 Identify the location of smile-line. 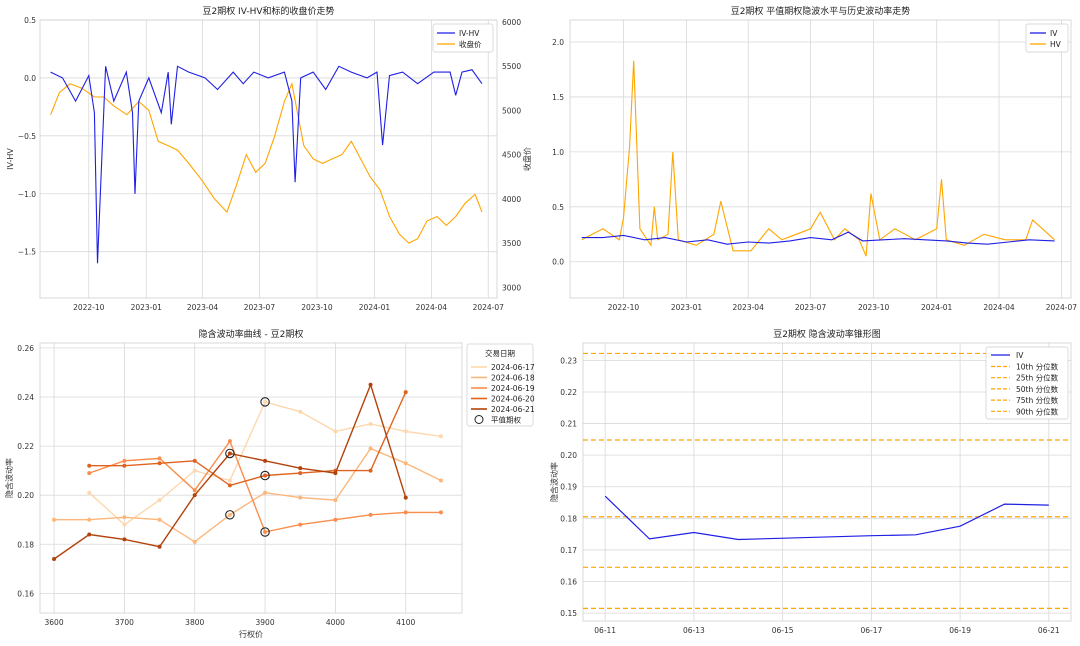
(230, 471).